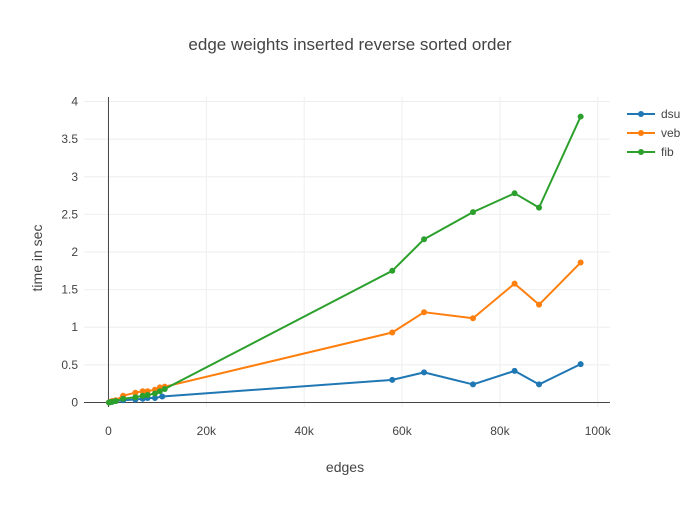 The image size is (700, 505). I want to click on legend-item-veb: veb, so click(654, 133).